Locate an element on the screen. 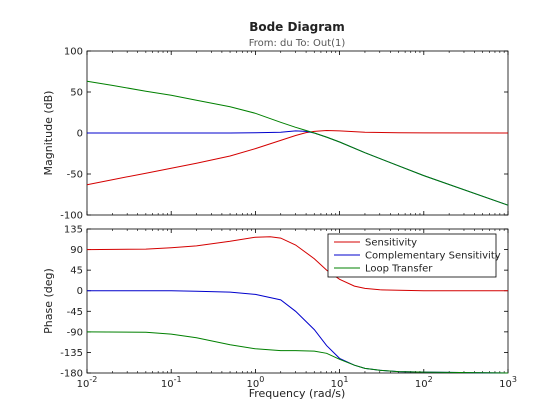 The image size is (560, 420). magnitude-y-axis-label: Magnitude (dB) is located at coordinates (48, 133).